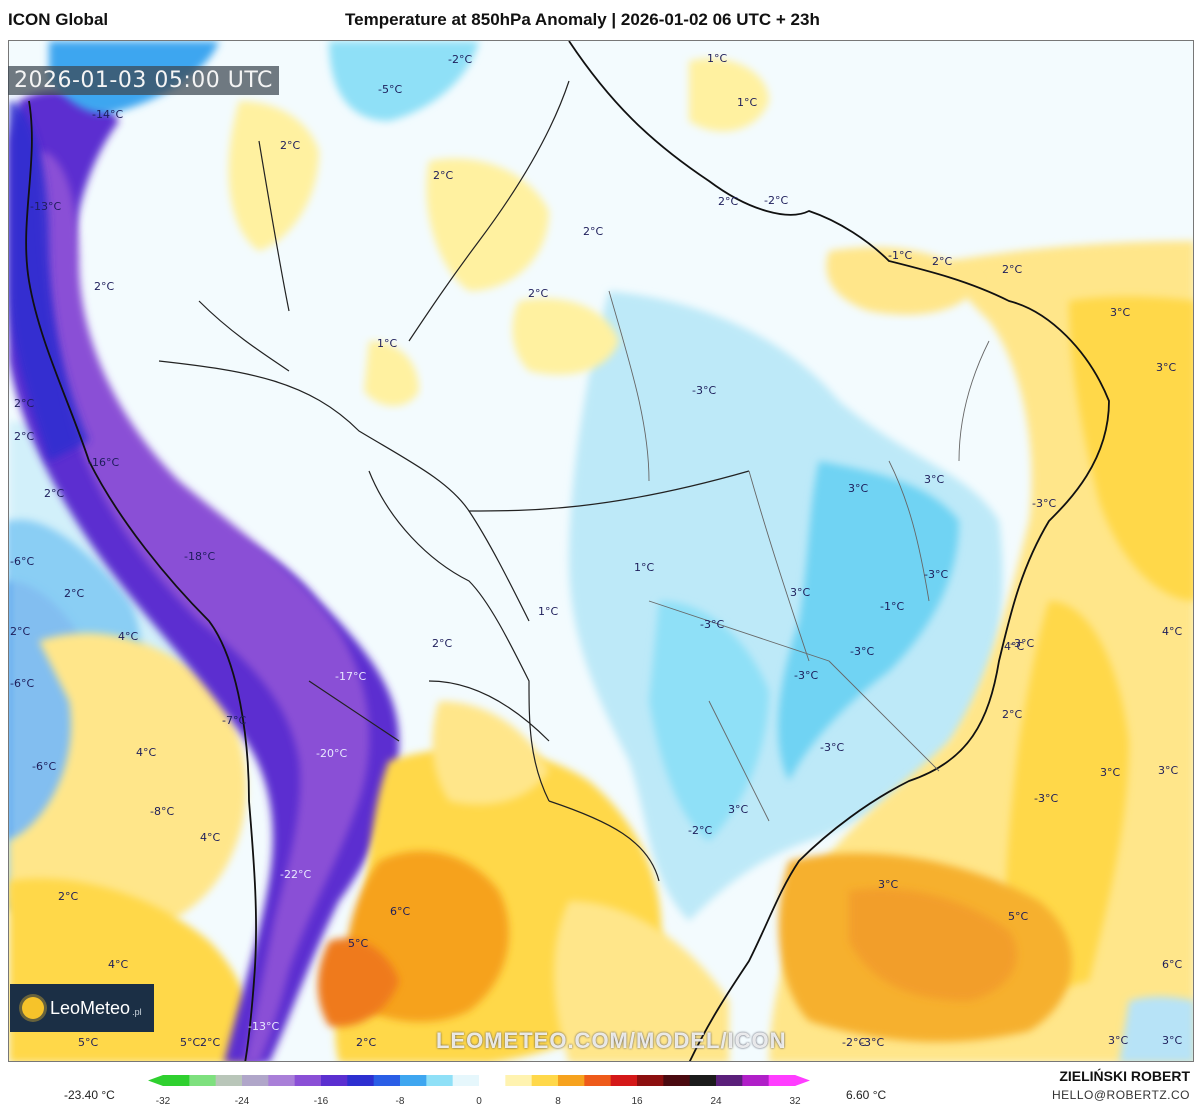  What do you see at coordinates (332, 753) in the screenshot?
I see `temperature-label: -20°C` at bounding box center [332, 753].